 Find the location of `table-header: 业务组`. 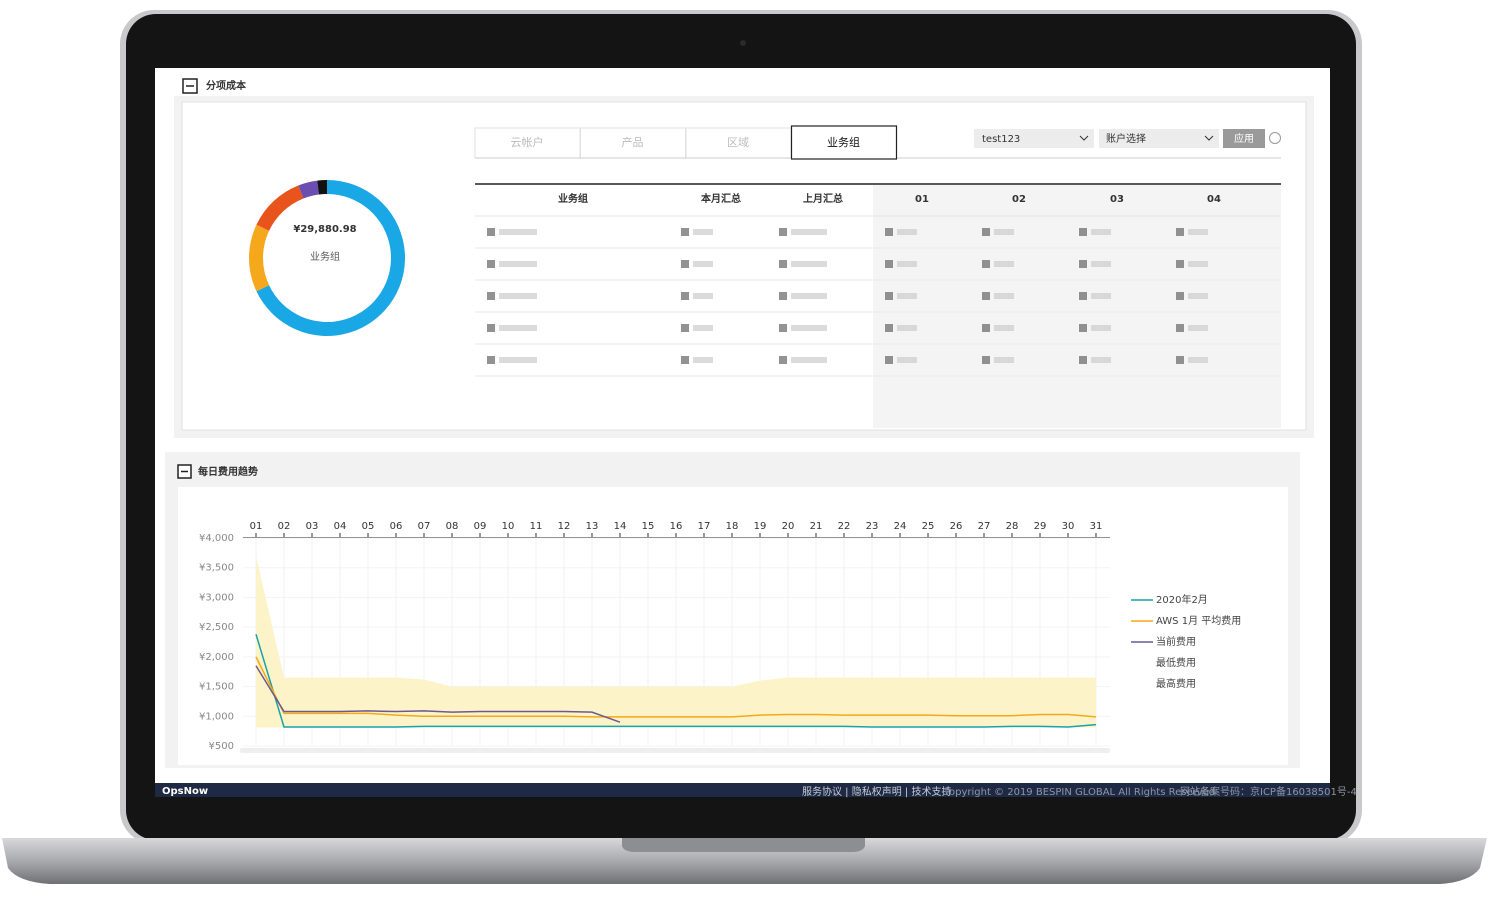

table-header: 业务组 is located at coordinates (573, 198).